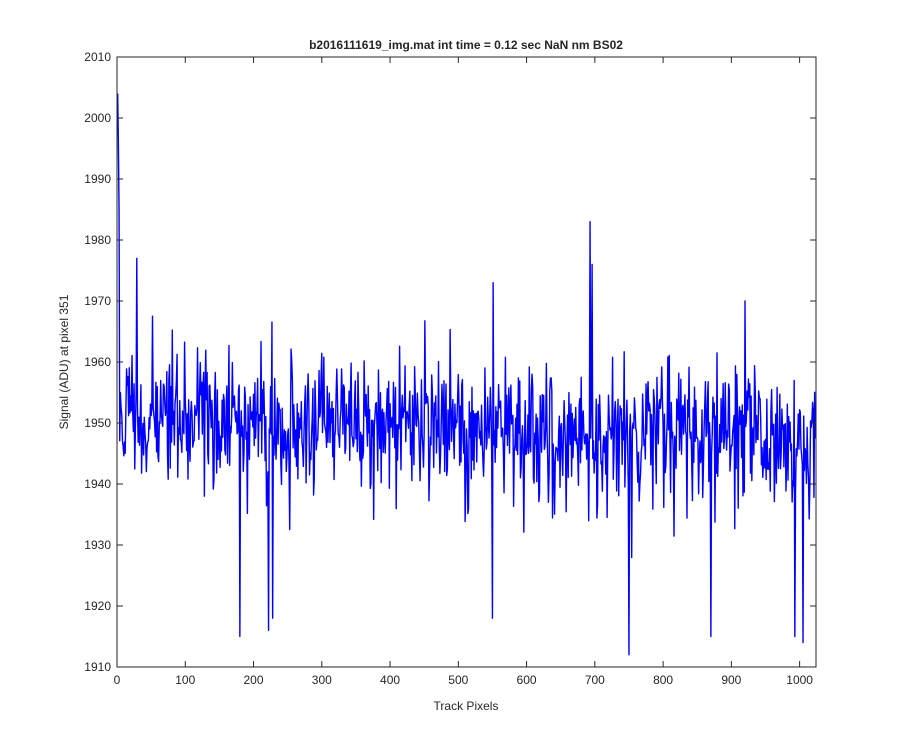  Describe the element at coordinates (97, 240) in the screenshot. I see `y-tick-label: 1980` at that location.